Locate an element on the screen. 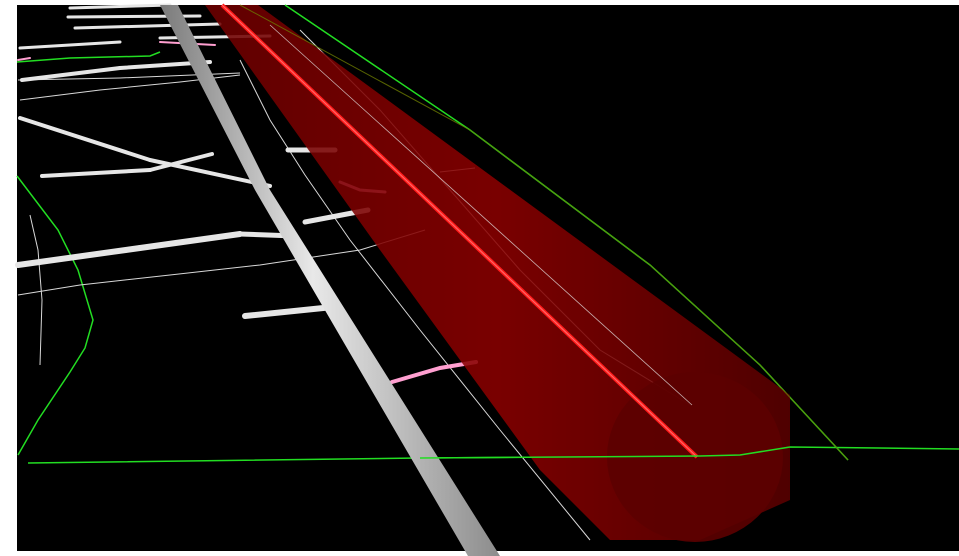 The image size is (959, 556). boundary-top-left is located at coordinates (88, 57).